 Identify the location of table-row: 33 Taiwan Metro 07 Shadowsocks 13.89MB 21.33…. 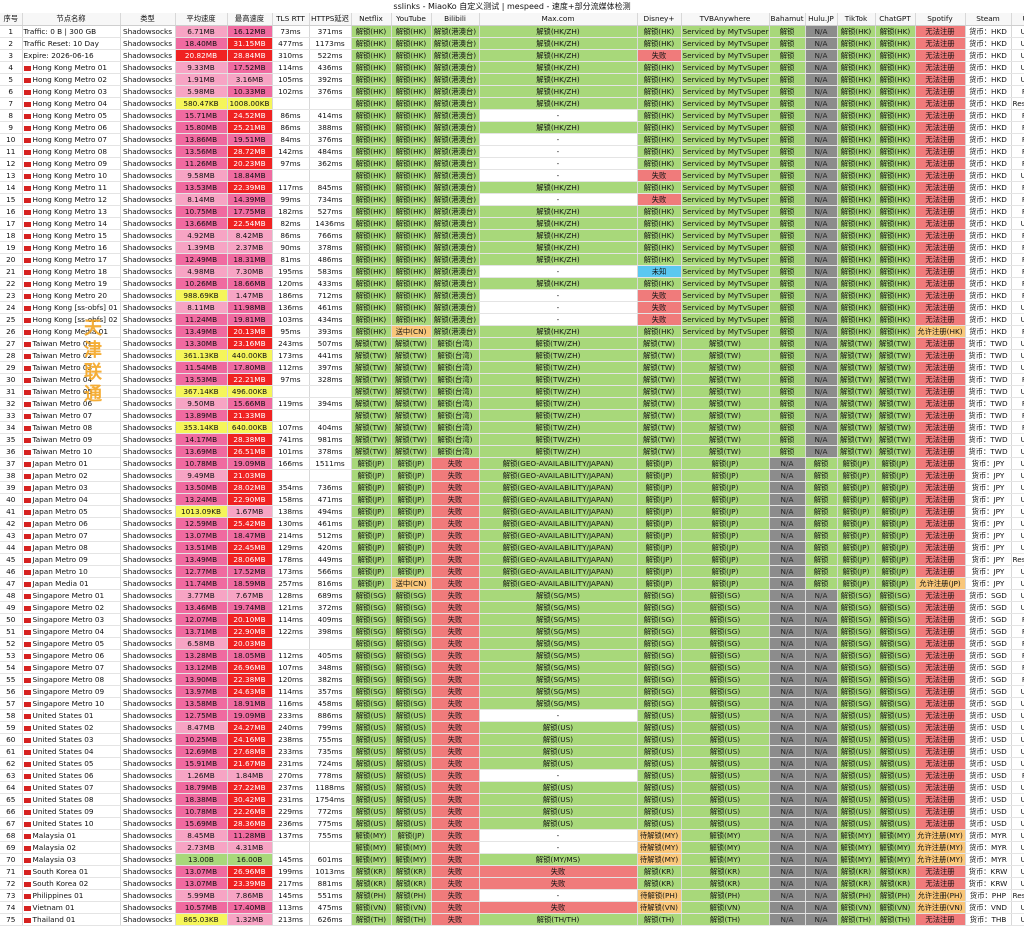
(512, 415).